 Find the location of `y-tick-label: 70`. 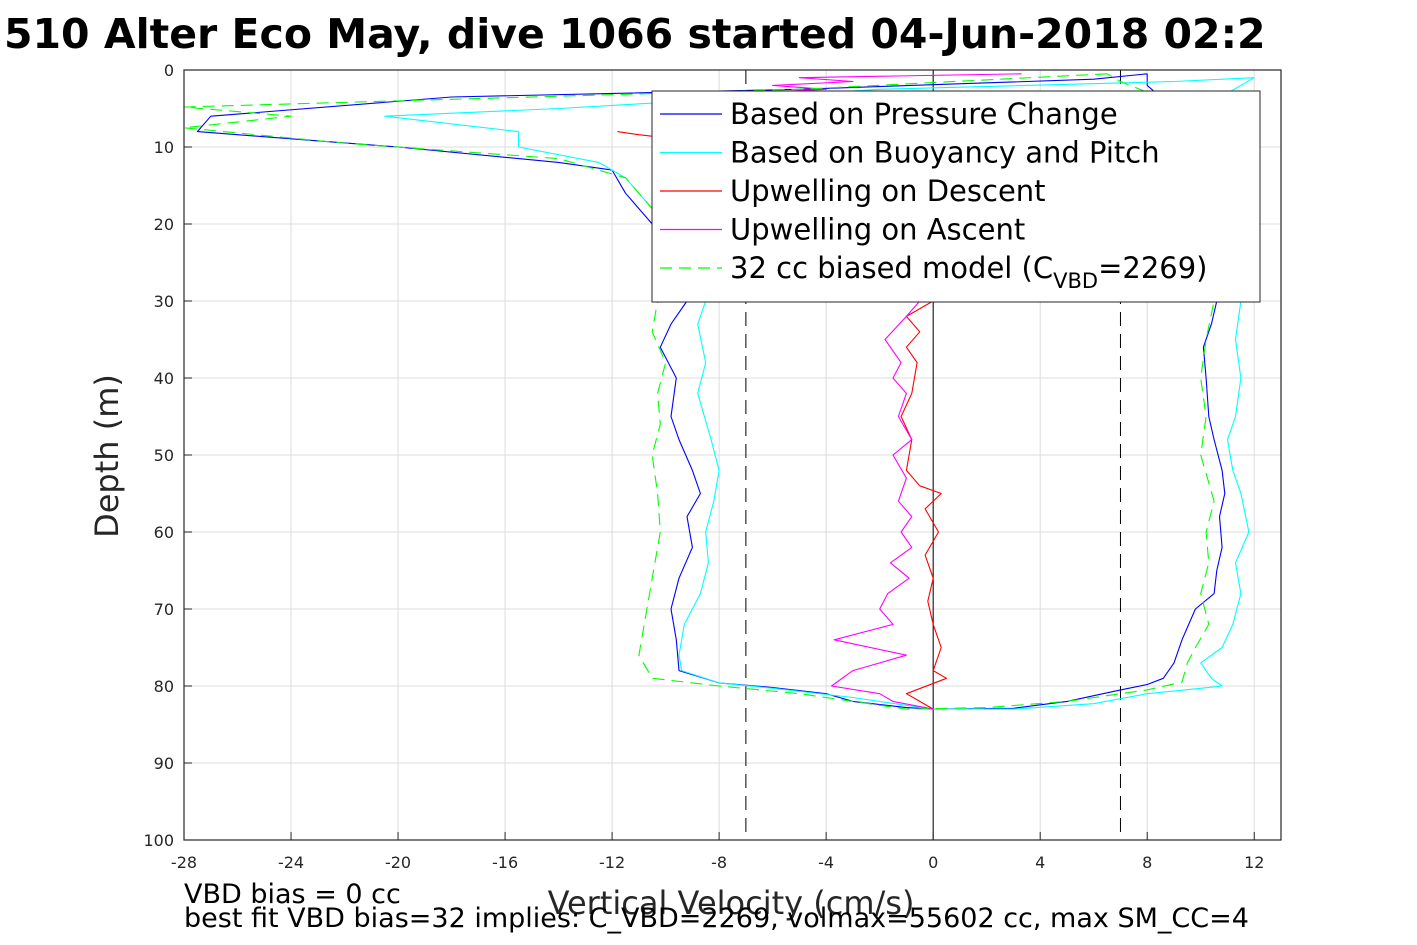

y-tick-label: 70 is located at coordinates (164, 609).